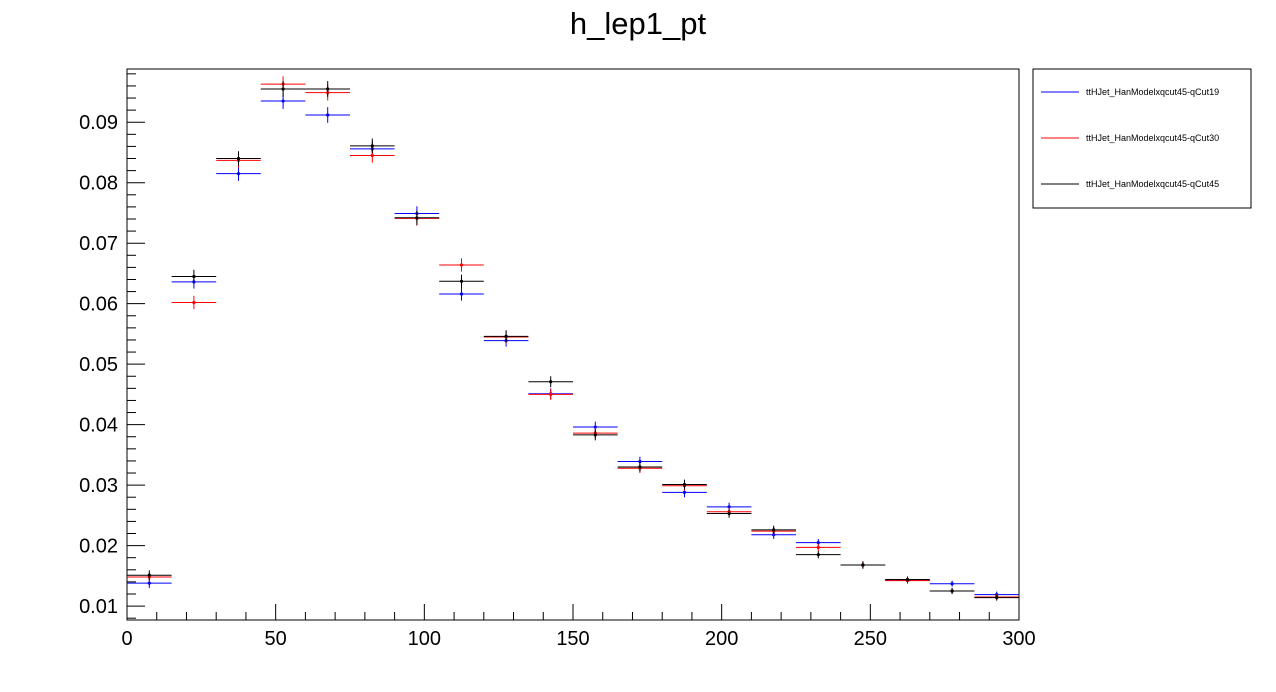  Describe the element at coordinates (98, 607) in the screenshot. I see `y-tick-label: 0.01` at that location.